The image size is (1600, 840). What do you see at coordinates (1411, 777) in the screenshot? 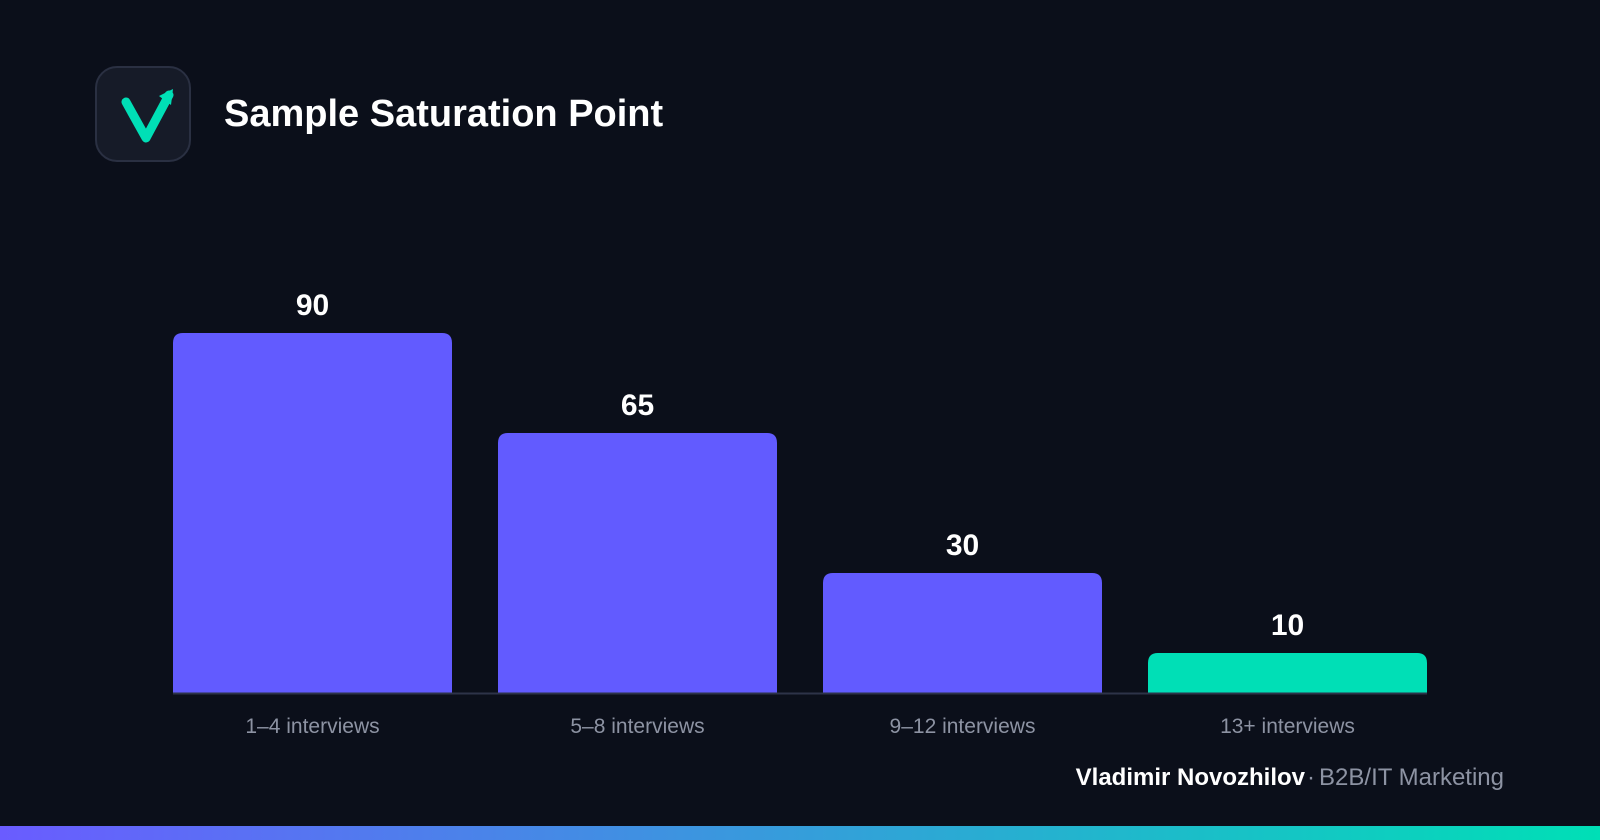
I see `author-role: B2B/IT Marketing` at bounding box center [1411, 777].